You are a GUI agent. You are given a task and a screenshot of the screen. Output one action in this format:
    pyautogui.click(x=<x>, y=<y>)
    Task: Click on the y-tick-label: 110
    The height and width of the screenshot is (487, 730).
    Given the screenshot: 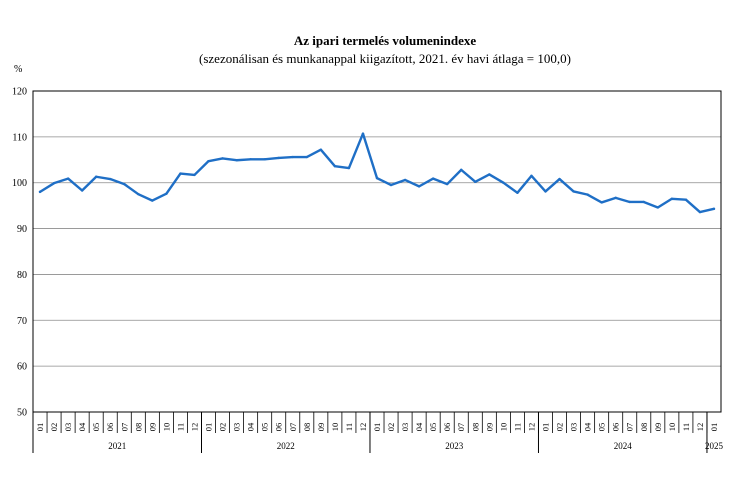 What is the action you would take?
    pyautogui.click(x=19, y=137)
    